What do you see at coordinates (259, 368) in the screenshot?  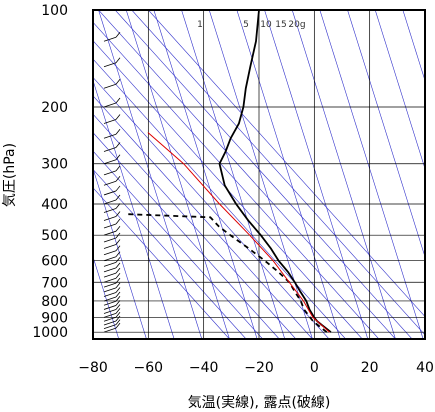 I see `x-tick-label: −20` at bounding box center [259, 368].